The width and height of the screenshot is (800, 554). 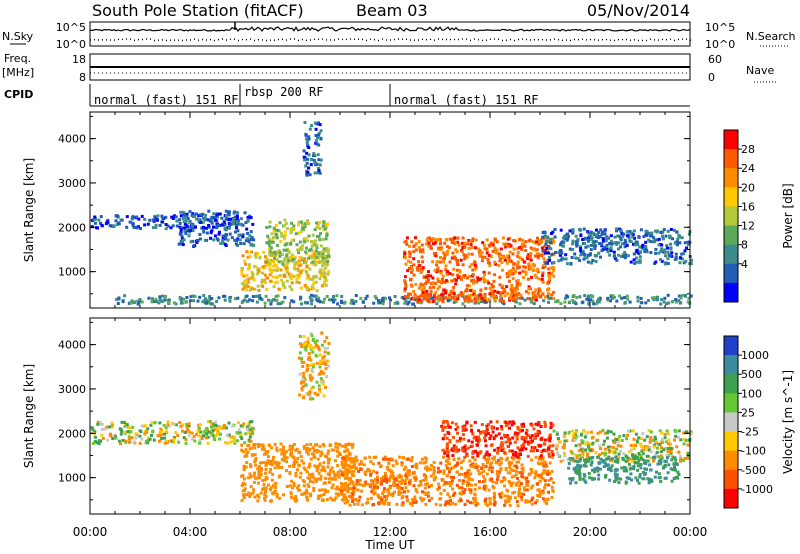 What do you see at coordinates (711, 77) in the screenshot?
I see `nave-tick-bottom: 0` at bounding box center [711, 77].